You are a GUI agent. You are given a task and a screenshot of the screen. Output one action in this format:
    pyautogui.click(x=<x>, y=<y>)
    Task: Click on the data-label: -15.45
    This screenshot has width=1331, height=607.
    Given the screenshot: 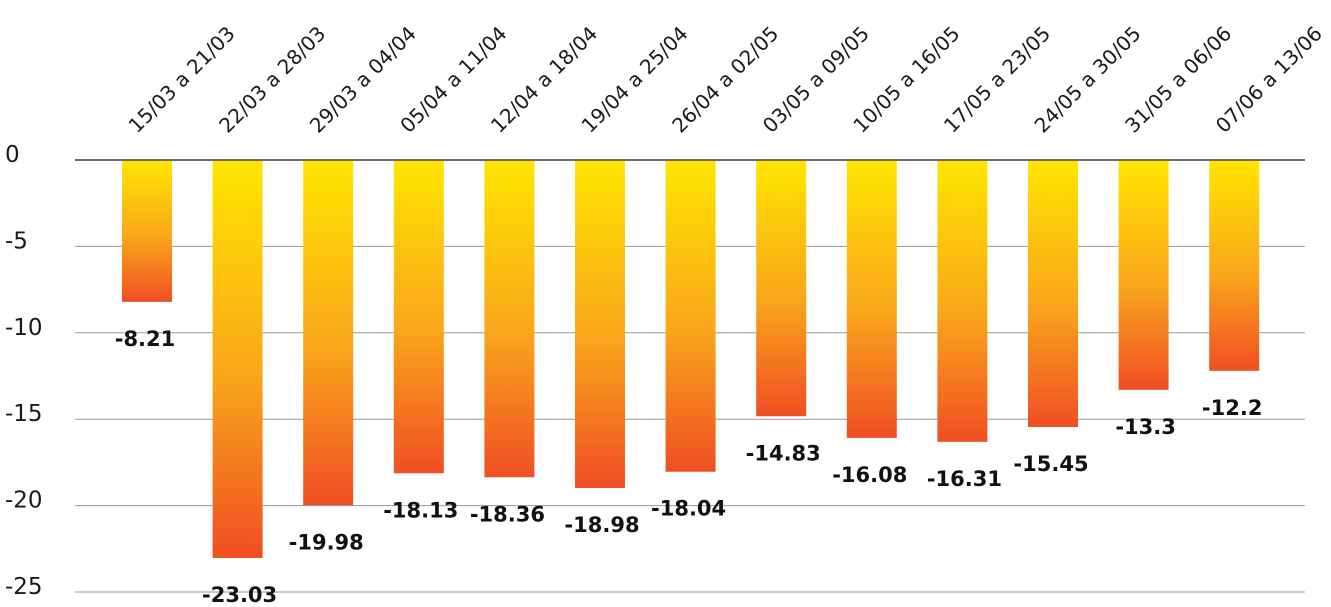 What is the action you would take?
    pyautogui.click(x=1050, y=464)
    